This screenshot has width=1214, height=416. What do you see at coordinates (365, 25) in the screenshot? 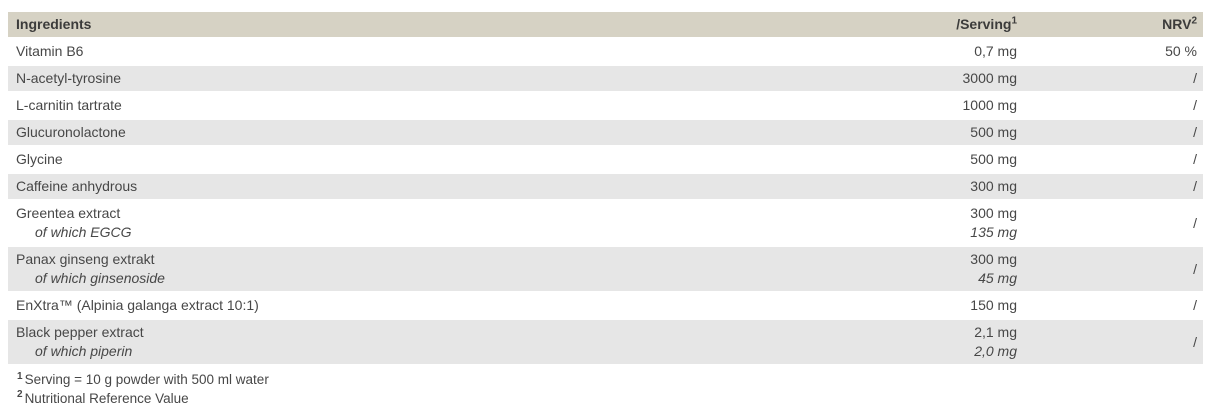
I see `column-header-ingredients: Ingredients` at bounding box center [365, 25].